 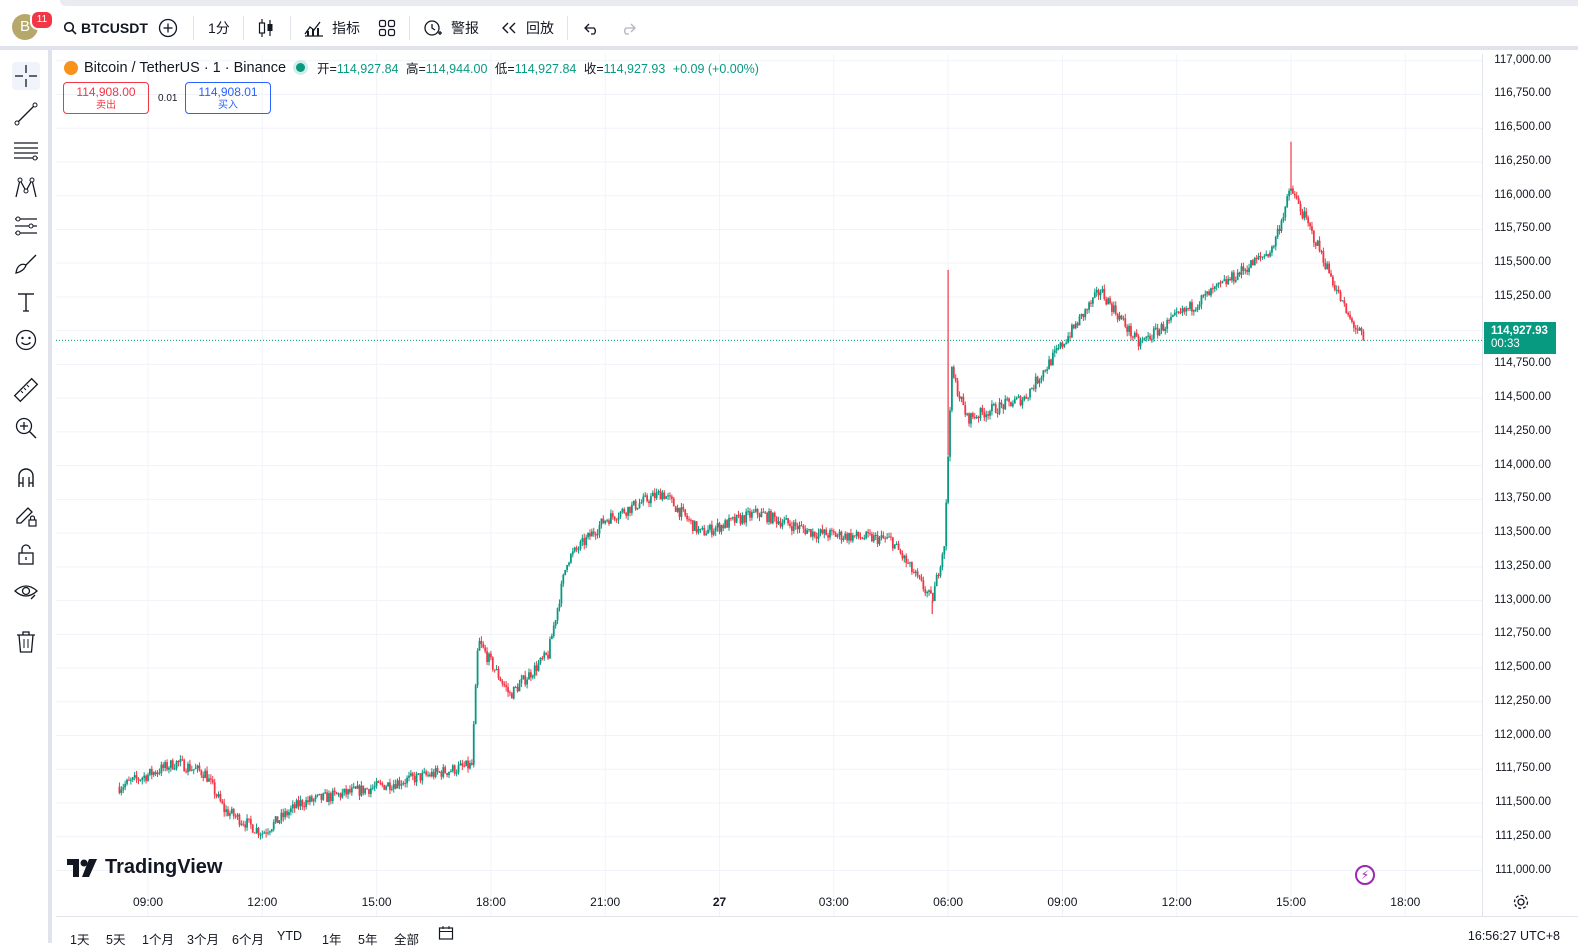 What do you see at coordinates (26, 428) in the screenshot?
I see `zoom-tool` at bounding box center [26, 428].